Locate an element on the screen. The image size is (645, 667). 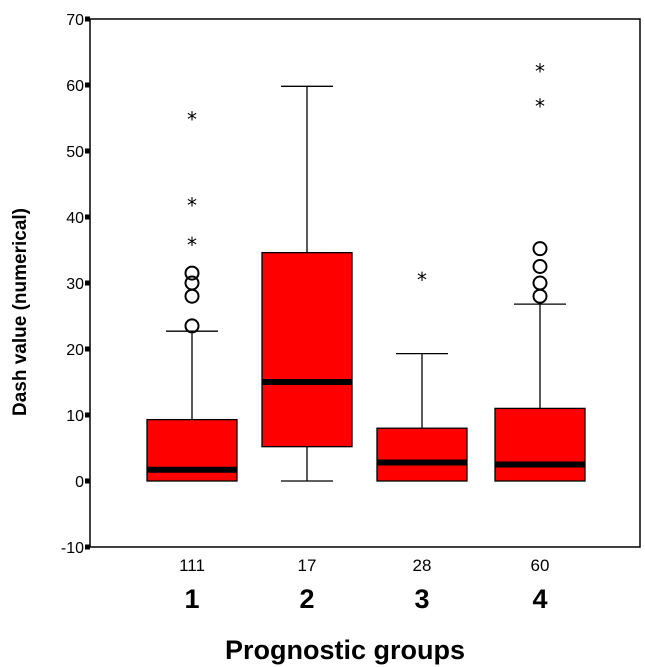
y-axis: -10 0 10 20 30 40 50 60 70 is located at coordinates (75, 284).